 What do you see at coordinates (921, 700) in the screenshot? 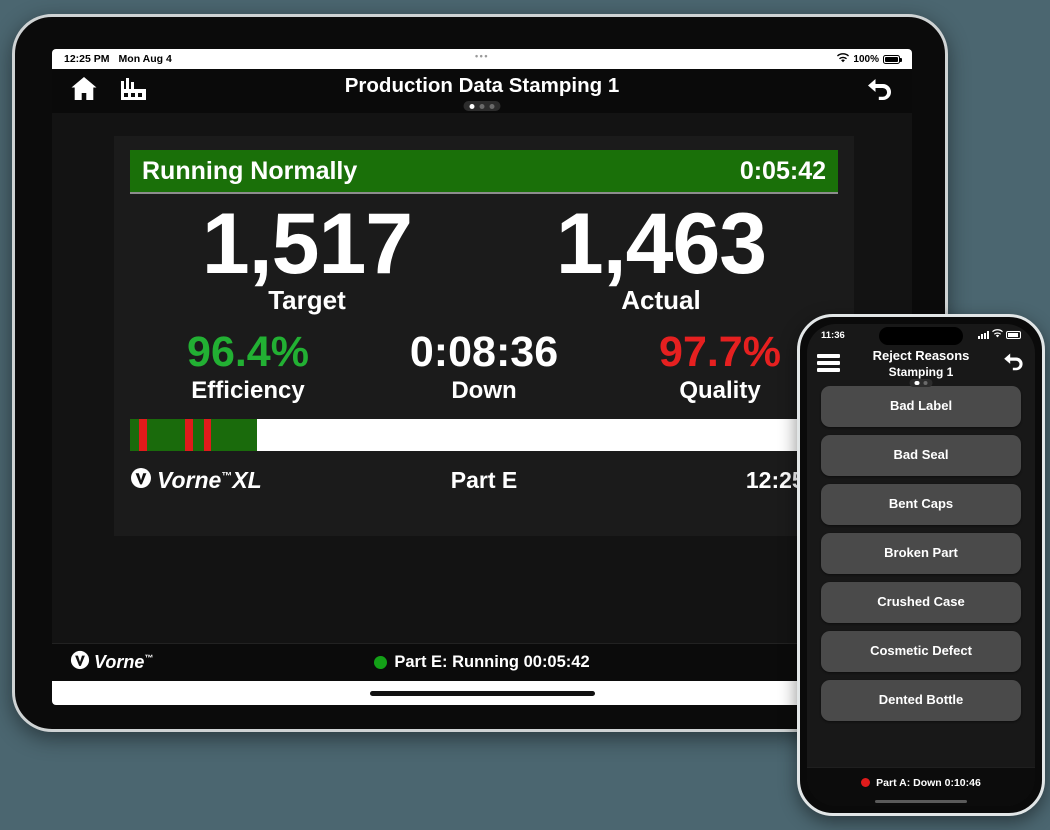
I see `reject-reason-button: Dented Bottle` at bounding box center [921, 700].